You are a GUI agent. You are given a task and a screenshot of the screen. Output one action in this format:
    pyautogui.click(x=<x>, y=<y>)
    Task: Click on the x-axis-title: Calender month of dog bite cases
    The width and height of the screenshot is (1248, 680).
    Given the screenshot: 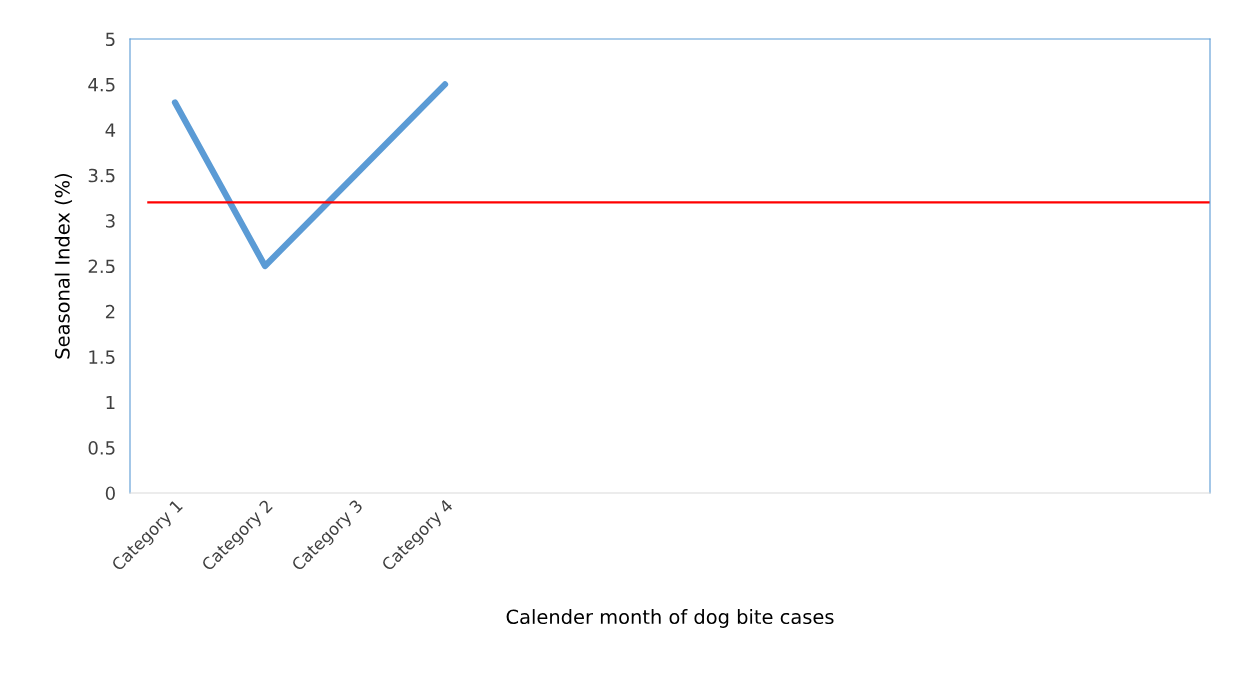 What is the action you would take?
    pyautogui.click(x=670, y=618)
    